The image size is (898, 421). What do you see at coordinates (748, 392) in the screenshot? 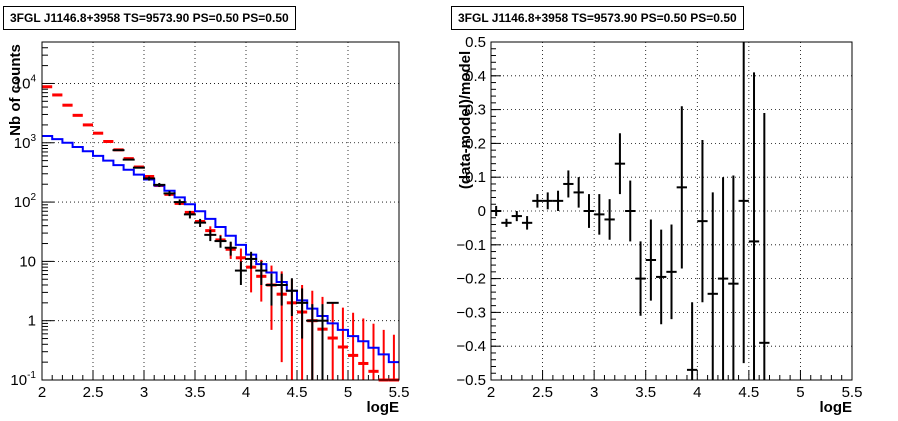
I see `residual-x-tick-label: 4.5` at bounding box center [748, 392].